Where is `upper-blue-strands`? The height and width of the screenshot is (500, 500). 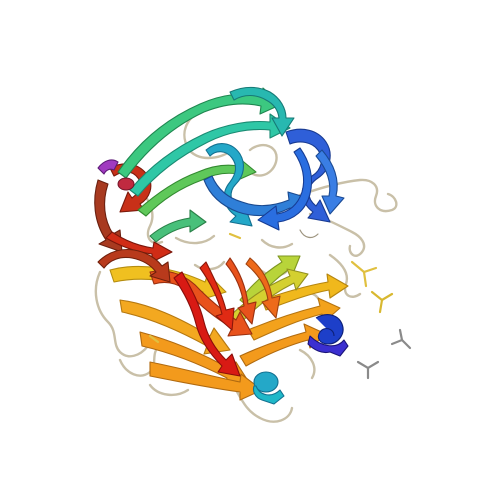
upper-blue-strands is located at coordinates (274, 179).